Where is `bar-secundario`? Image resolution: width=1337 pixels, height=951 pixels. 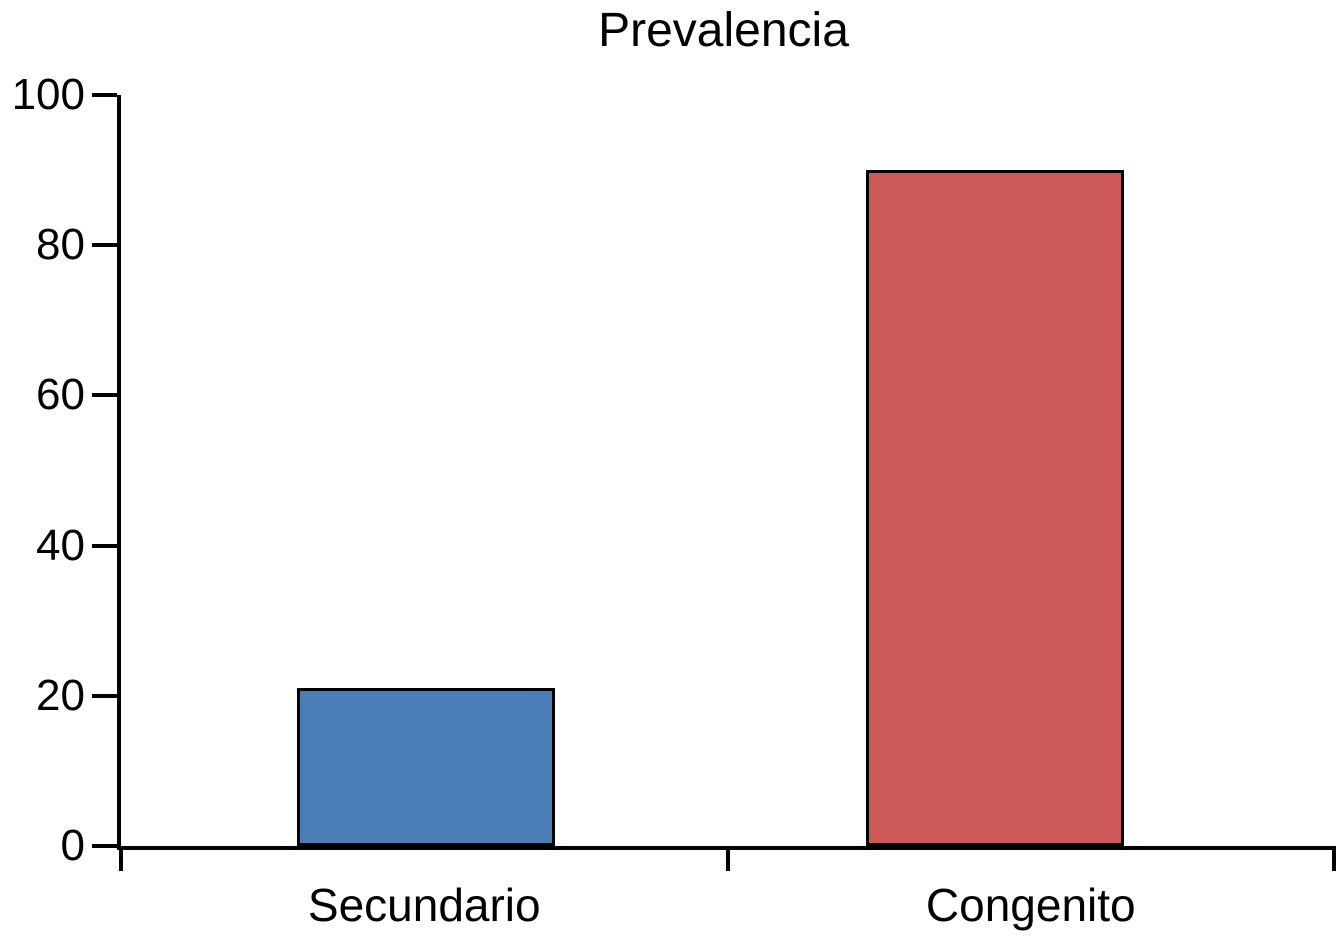 bar-secundario is located at coordinates (425, 767).